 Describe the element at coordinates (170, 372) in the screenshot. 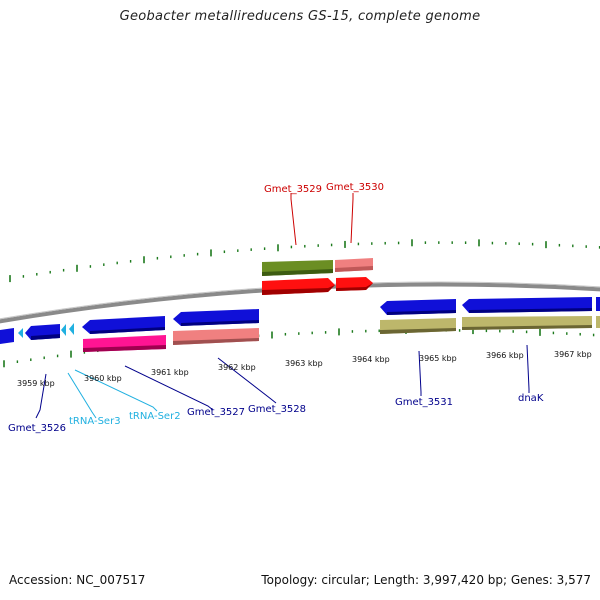

I see `scale-label: 3961 kbp` at that location.